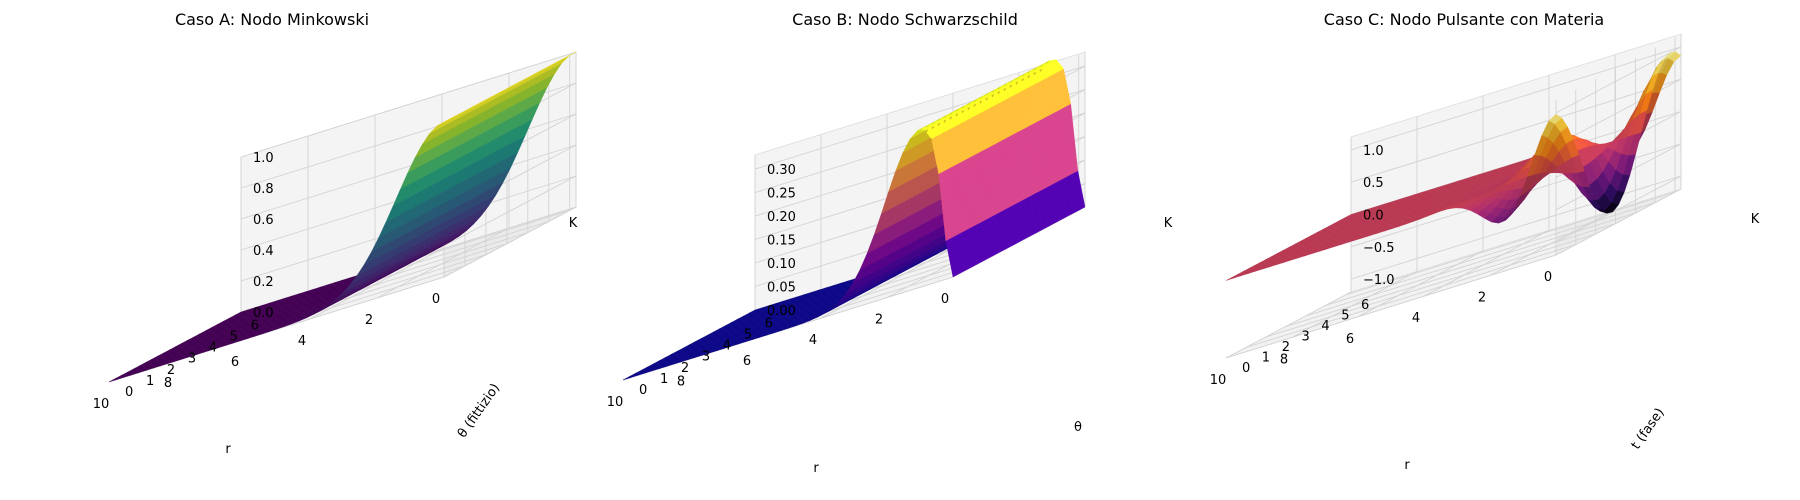  Describe the element at coordinates (228, 449) in the screenshot. I see `chart-a-xlabel: r` at that location.